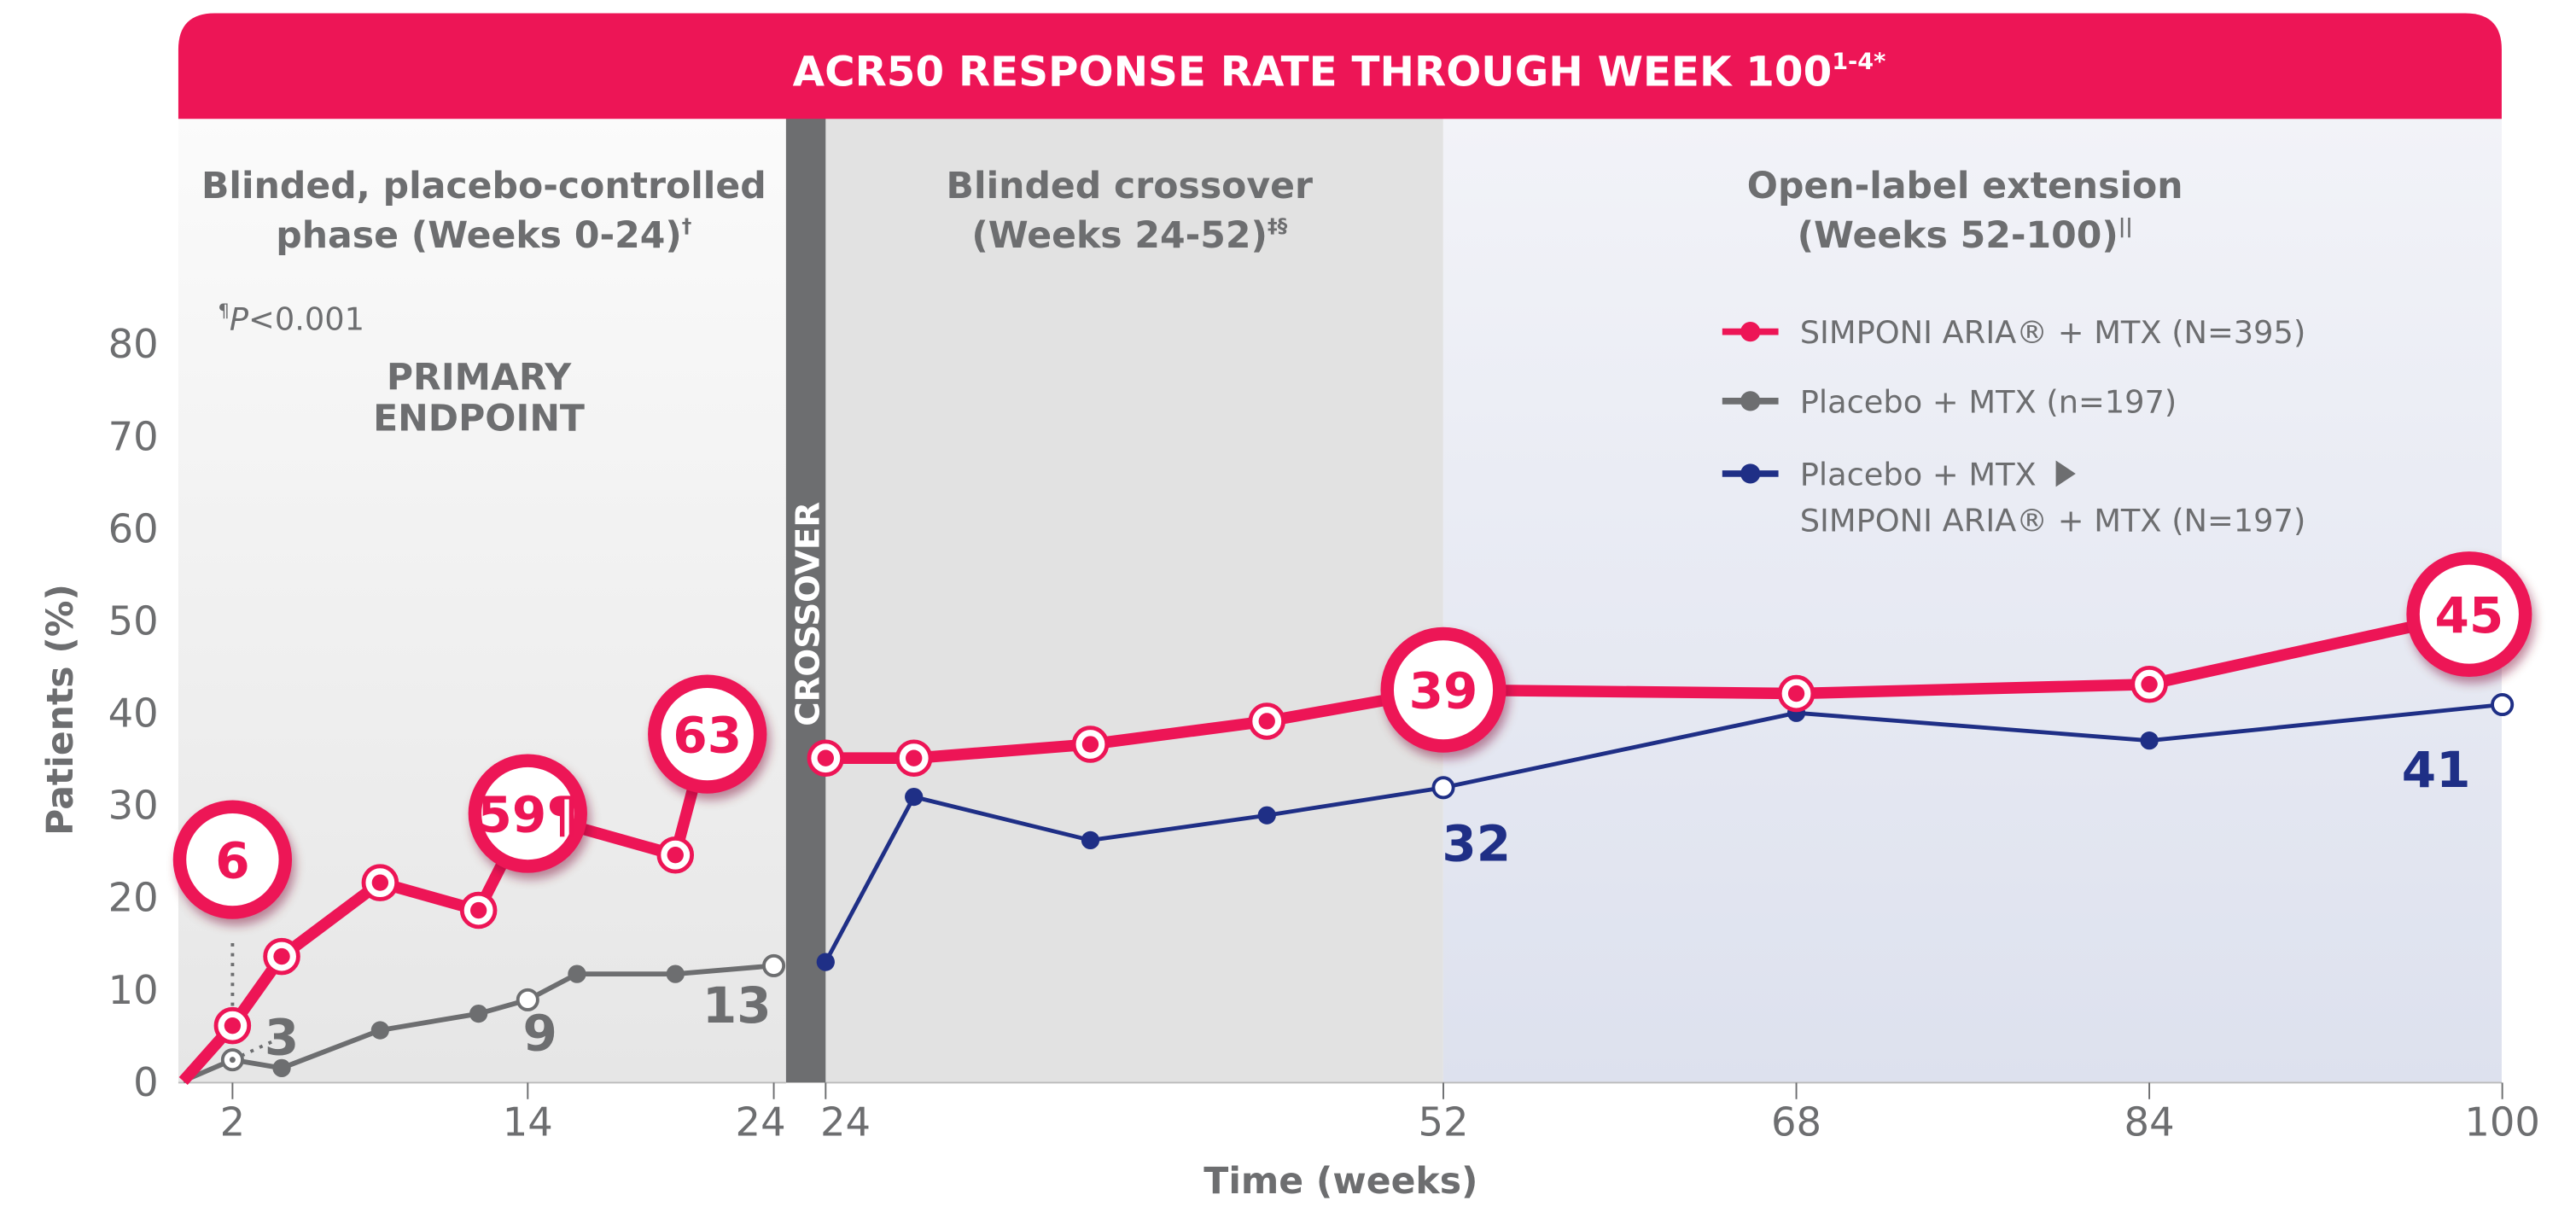 This screenshot has width=2576, height=1218. What do you see at coordinates (232, 1060) in the screenshot?
I see `placebo-point-center` at bounding box center [232, 1060].